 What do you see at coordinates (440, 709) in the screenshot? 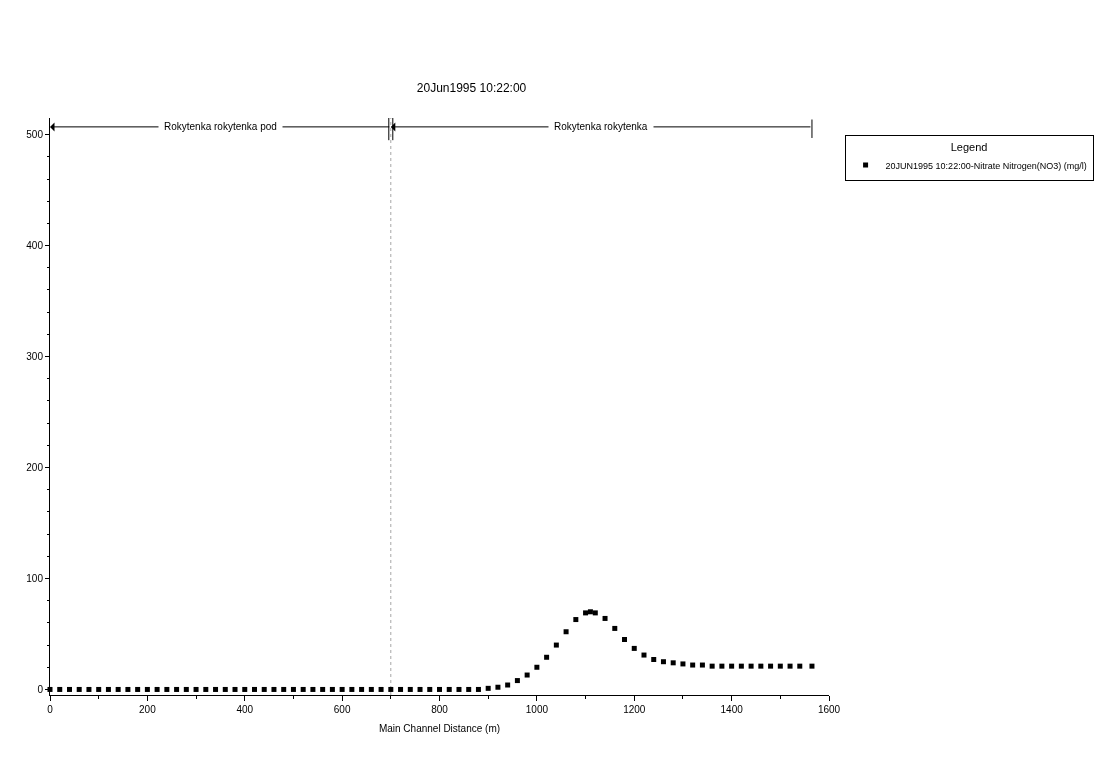
I see `x-tick-label: 800` at bounding box center [440, 709].